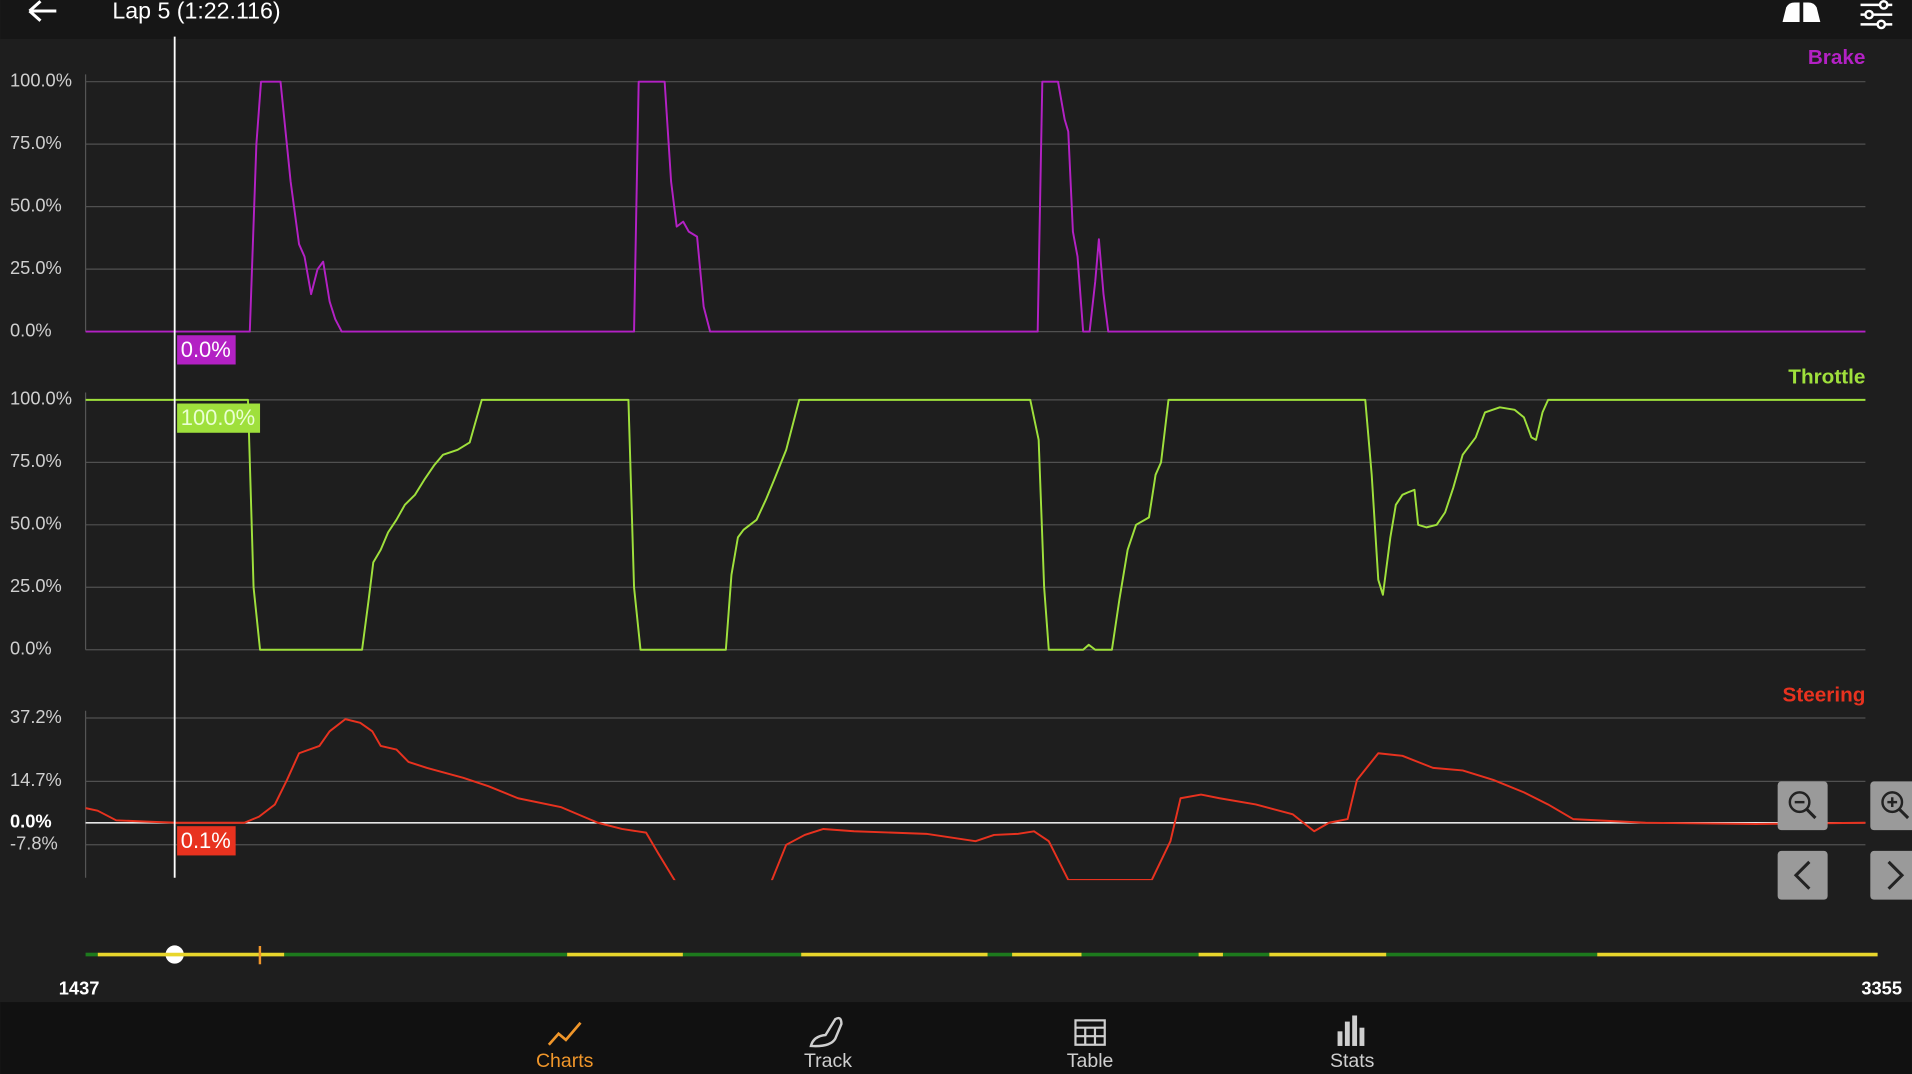 This screenshot has height=1074, width=1912. I want to click on nav-label: Charts, so click(565, 1061).